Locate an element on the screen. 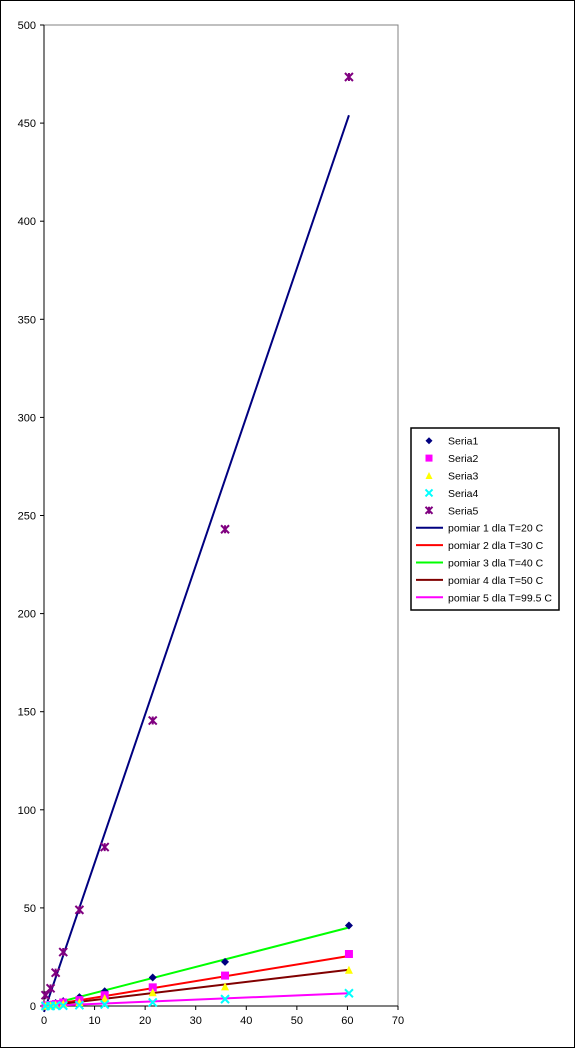 The height and width of the screenshot is (1053, 575). legend-entry-label: pomiar 2 dla T=30 C is located at coordinates (496, 546).